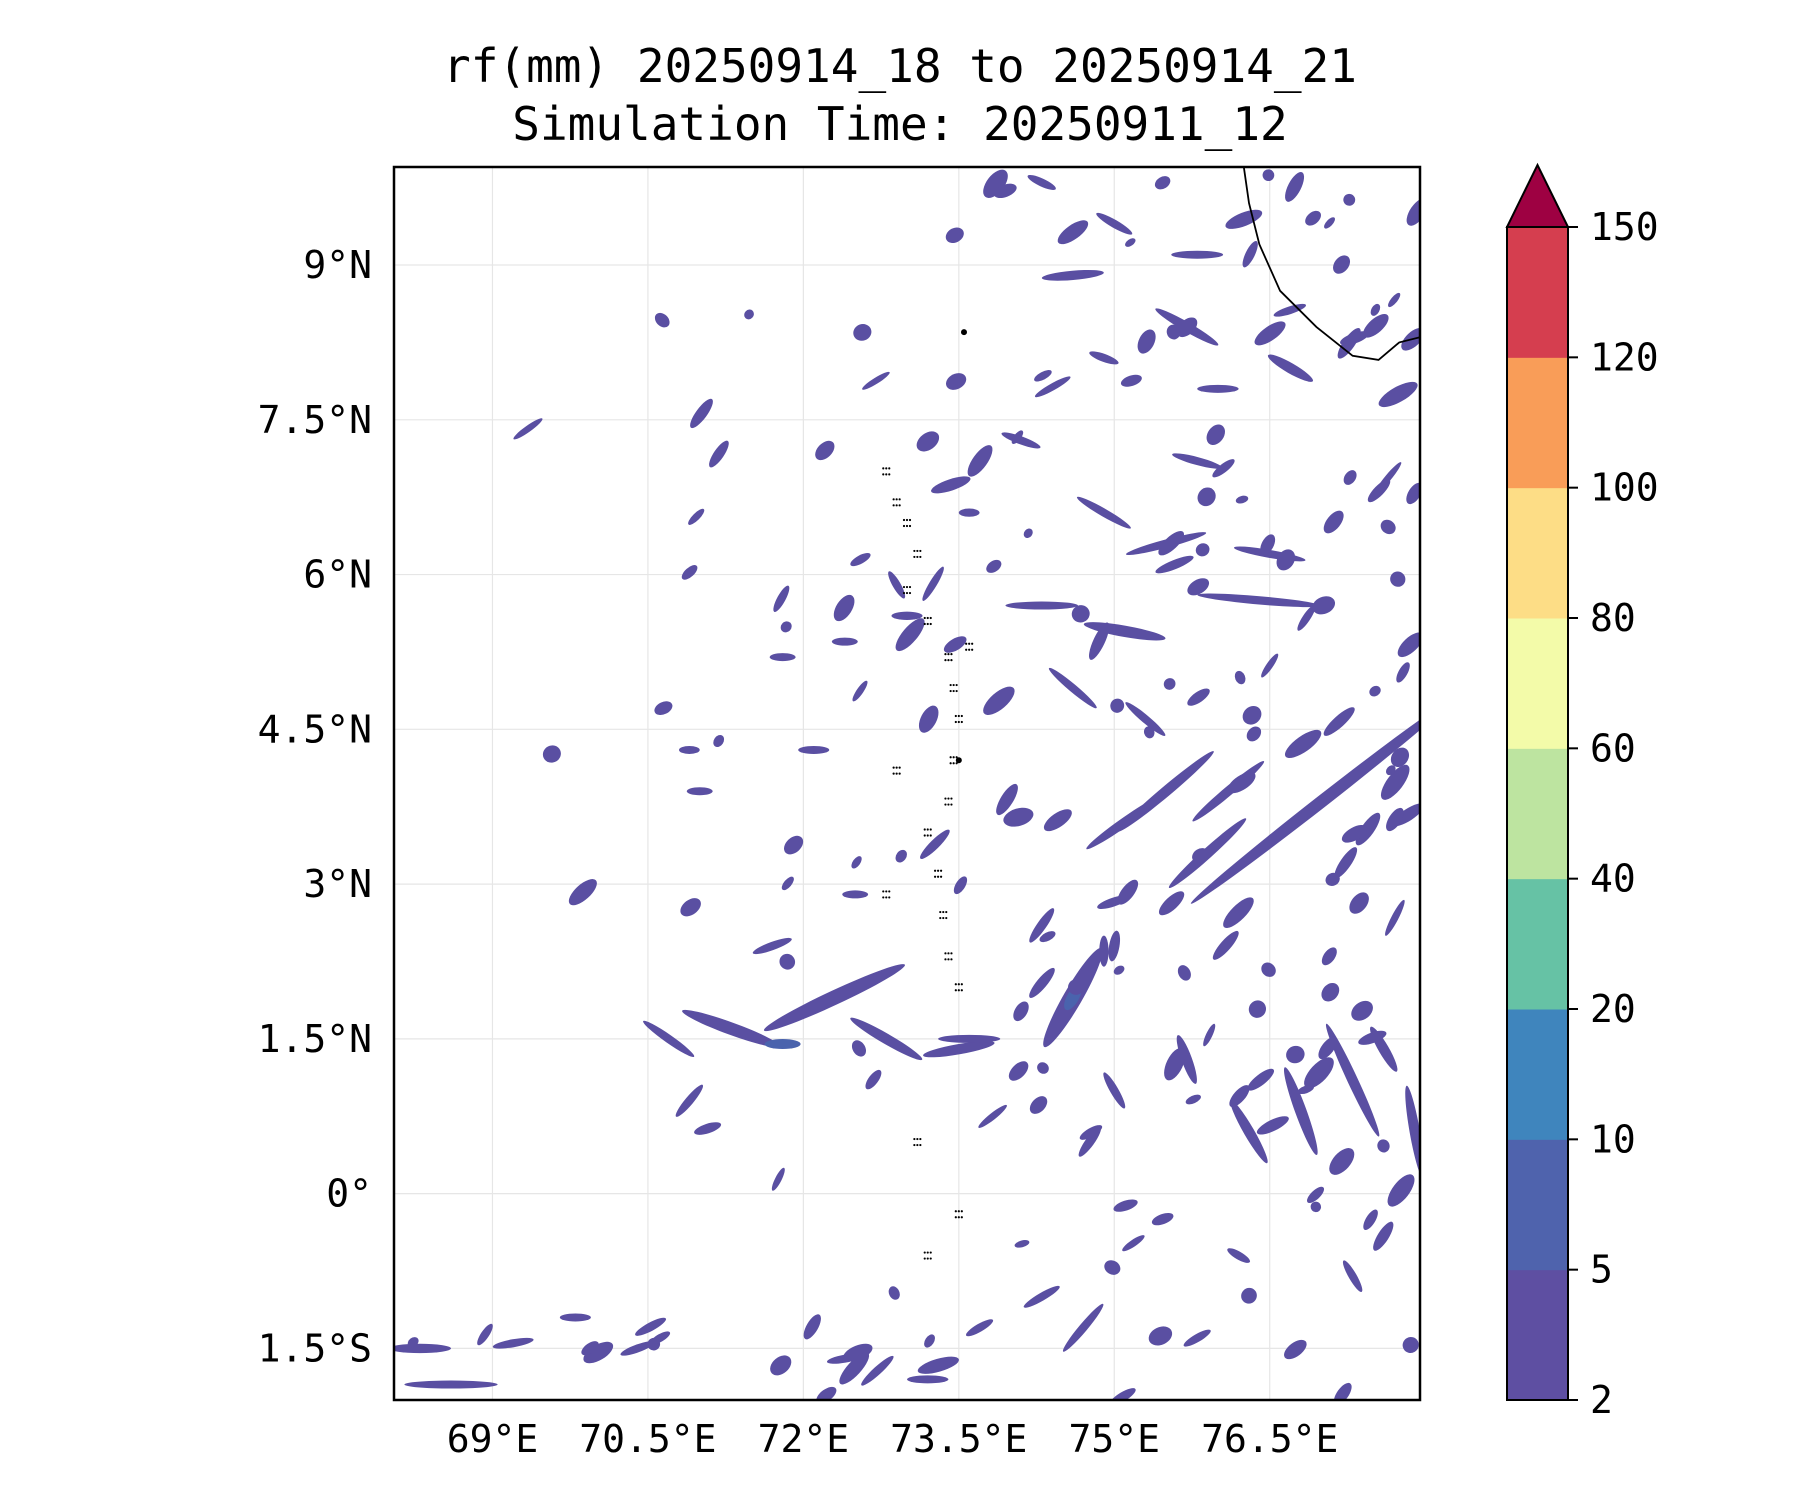 The height and width of the screenshot is (1500, 1800). Describe the element at coordinates (1613, 748) in the screenshot. I see `colorbar-tick-label: 60` at that location.